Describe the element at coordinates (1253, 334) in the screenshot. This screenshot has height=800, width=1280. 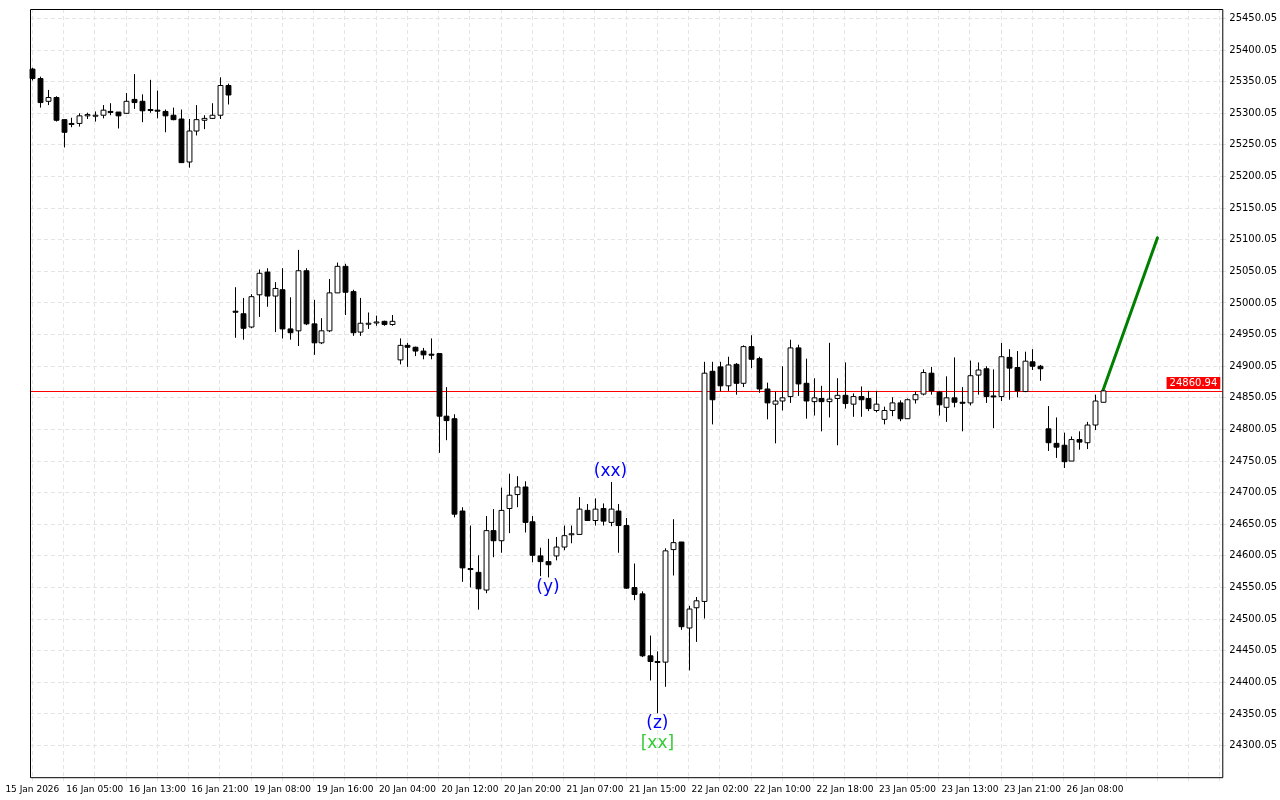
I see `y-tick-label: 24950.05` at that location.